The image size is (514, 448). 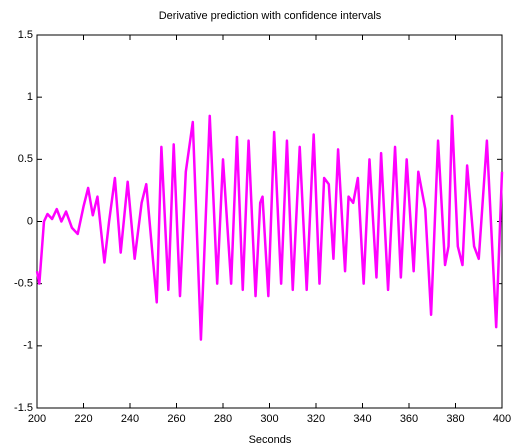 I want to click on y-tick-label: -0.5, so click(x=23, y=284).